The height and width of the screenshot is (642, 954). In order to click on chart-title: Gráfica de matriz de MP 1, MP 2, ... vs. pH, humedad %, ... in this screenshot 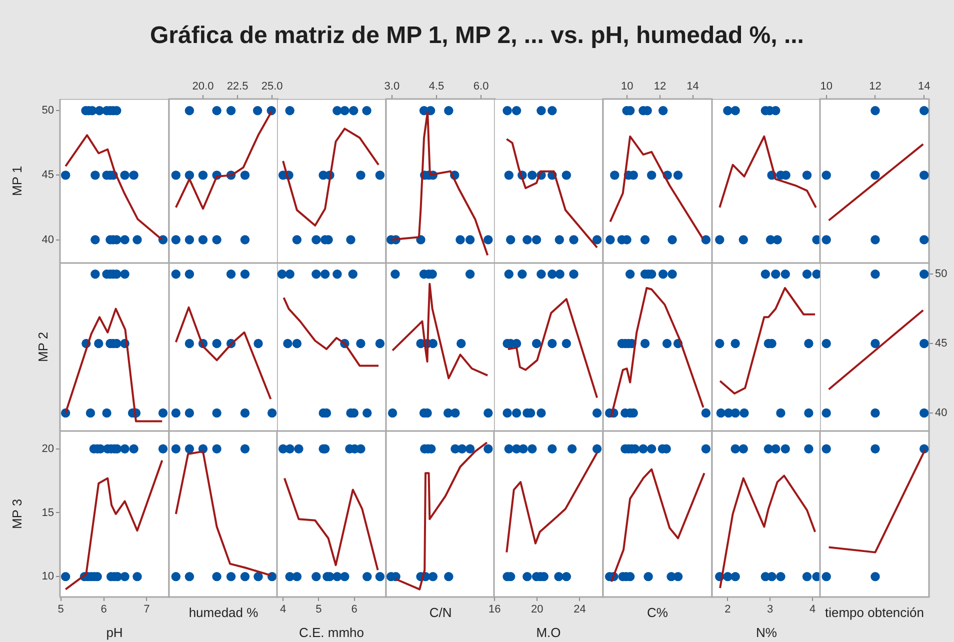, I will do `click(477, 36)`.